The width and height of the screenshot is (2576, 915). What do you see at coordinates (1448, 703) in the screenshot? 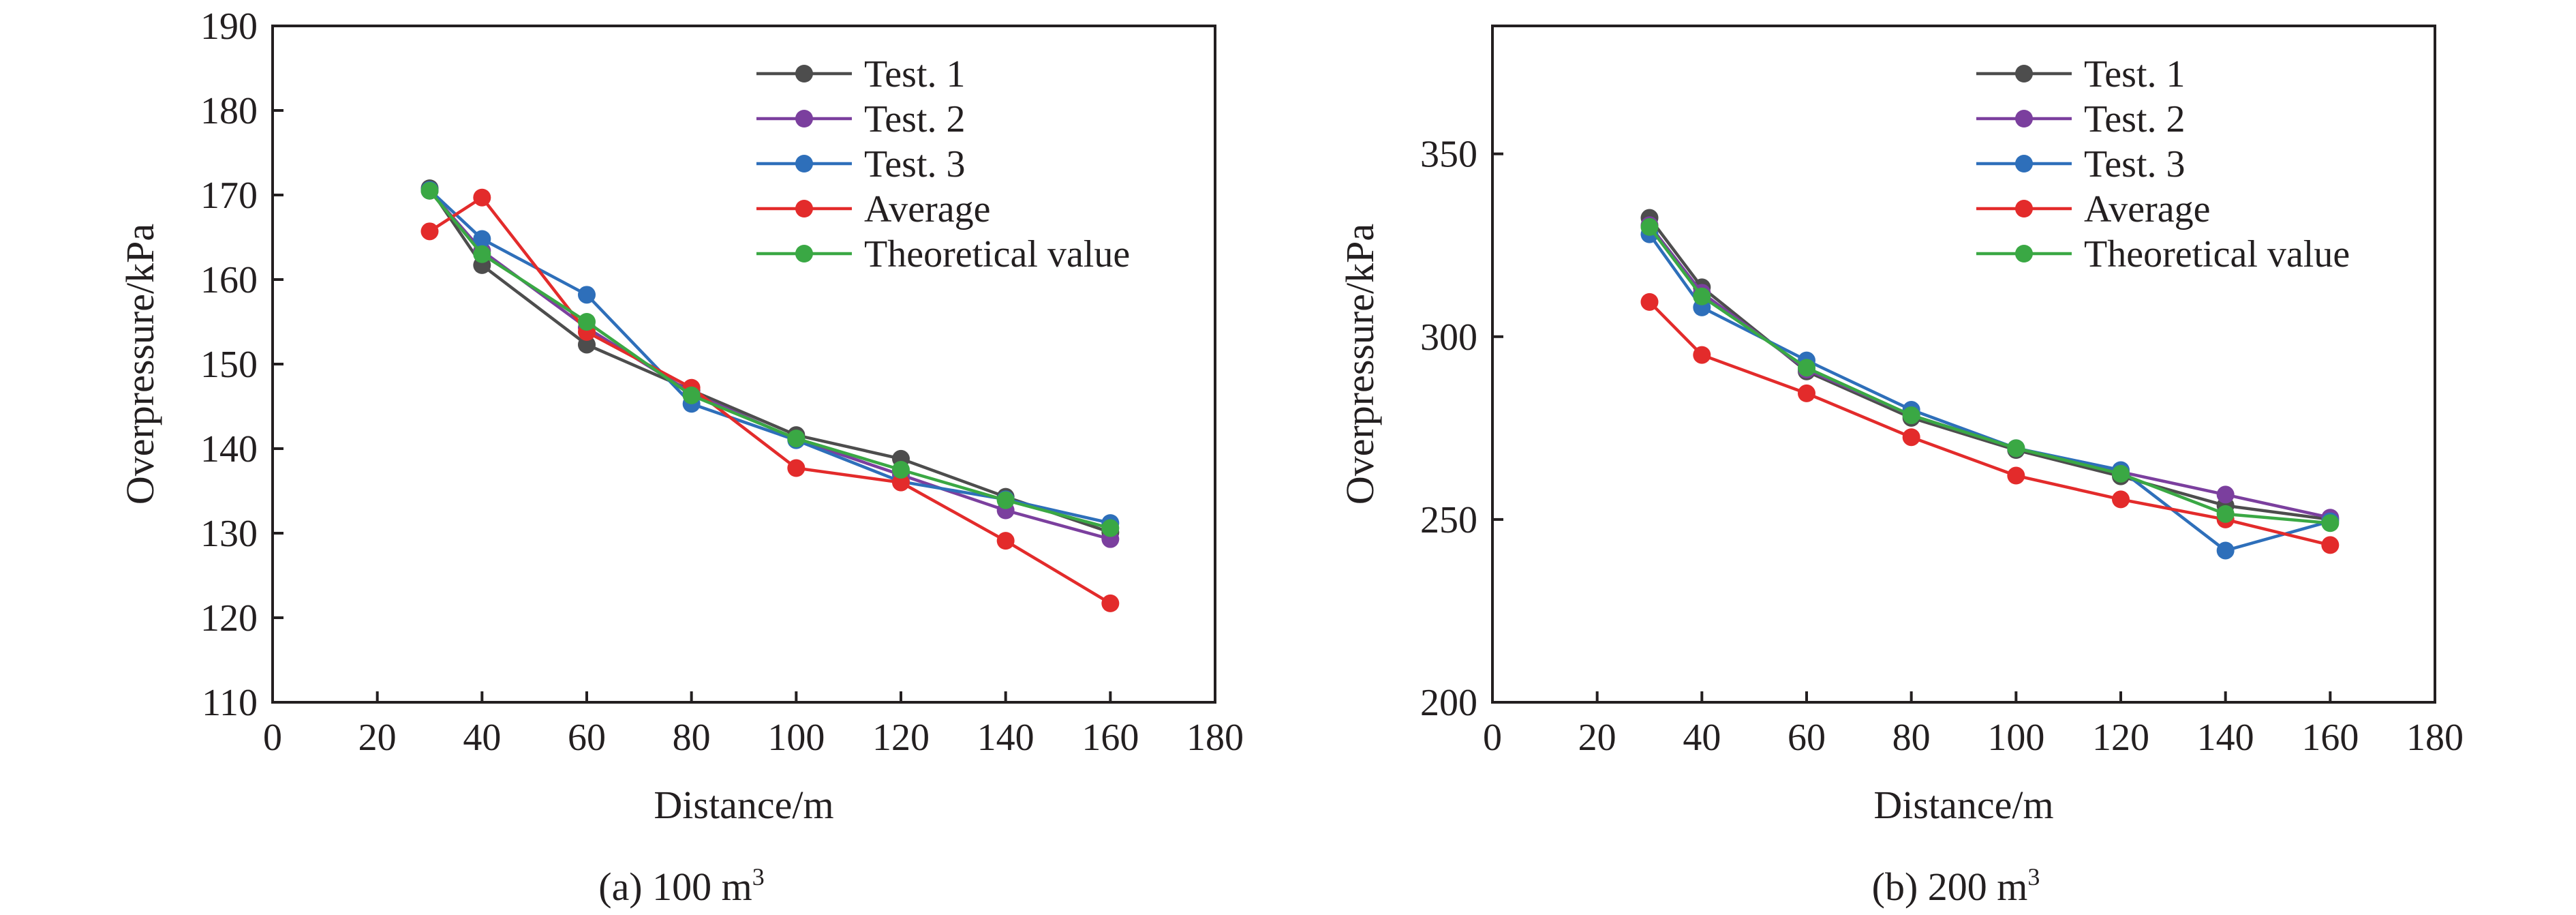
I see `y-tick-label: 200` at bounding box center [1448, 703].